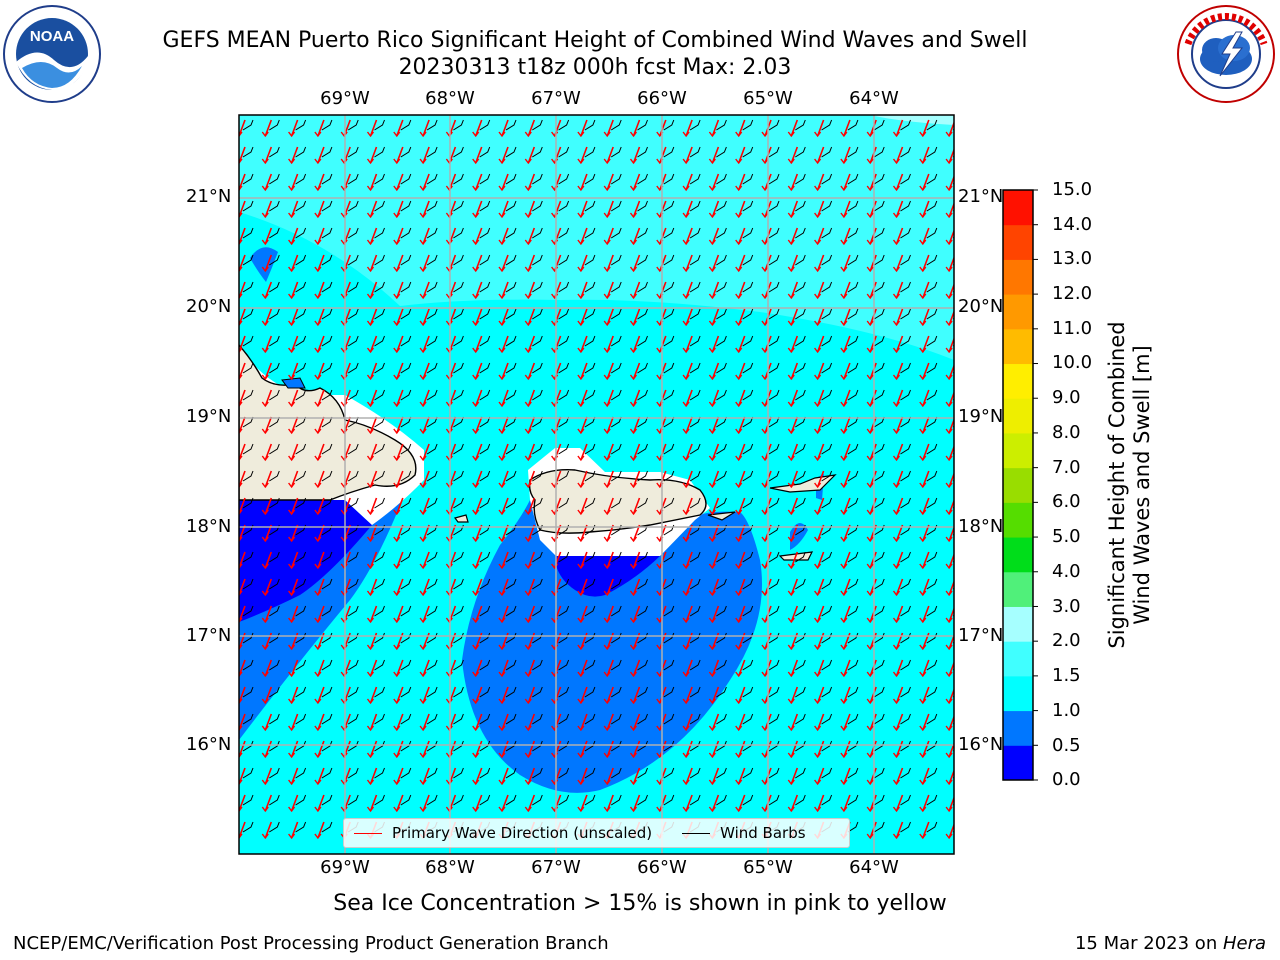  What do you see at coordinates (595, 67) in the screenshot?
I see `chart-subtitle-run: 20230313 t18z 000h fcst Max: 2.03` at bounding box center [595, 67].